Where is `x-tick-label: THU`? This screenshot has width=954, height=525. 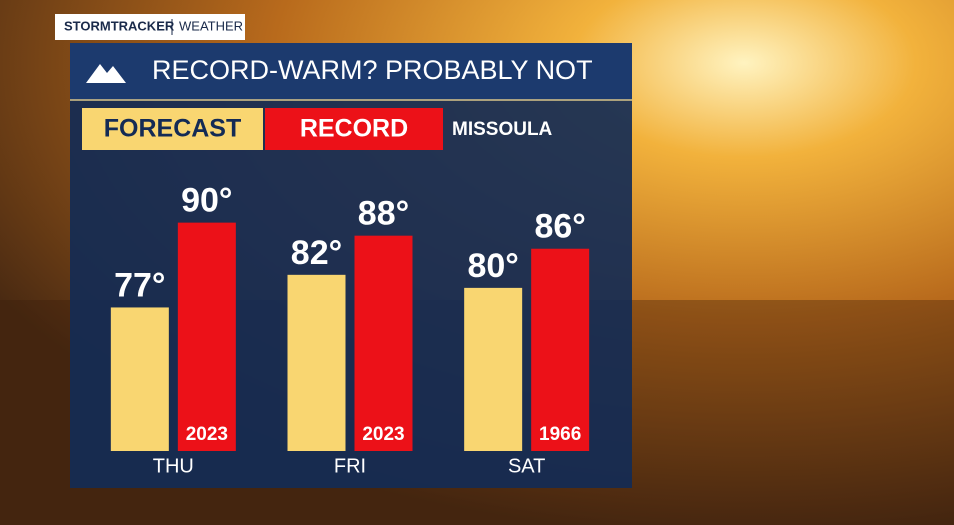 x-tick-label: THU is located at coordinates (173, 466).